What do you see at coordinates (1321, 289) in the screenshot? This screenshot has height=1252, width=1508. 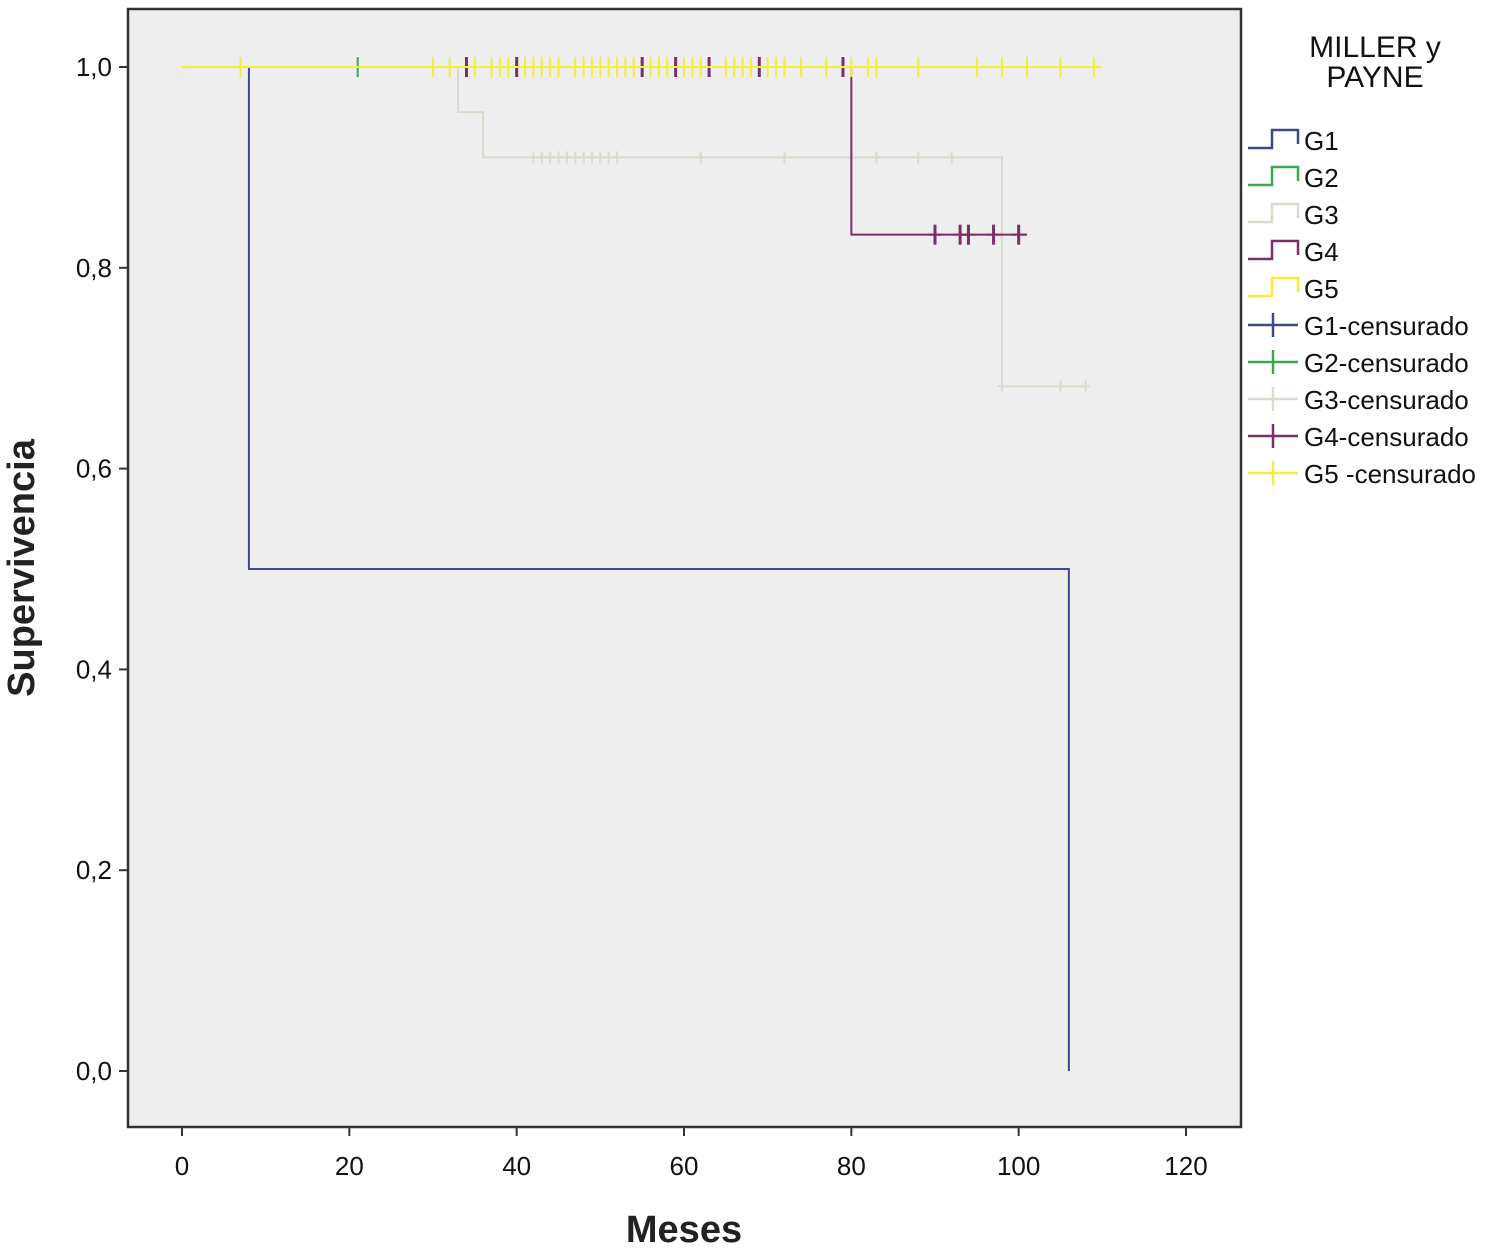 I see `legend-label-g5: G5` at bounding box center [1321, 289].